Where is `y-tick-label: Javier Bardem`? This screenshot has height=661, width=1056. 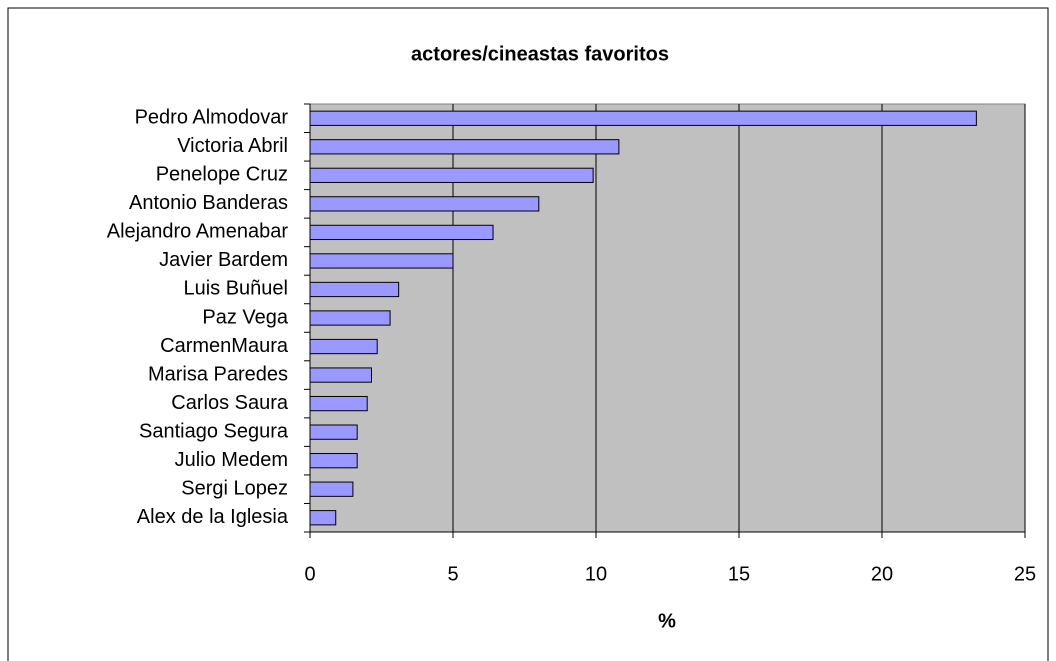 y-tick-label: Javier Bardem is located at coordinates (223, 260).